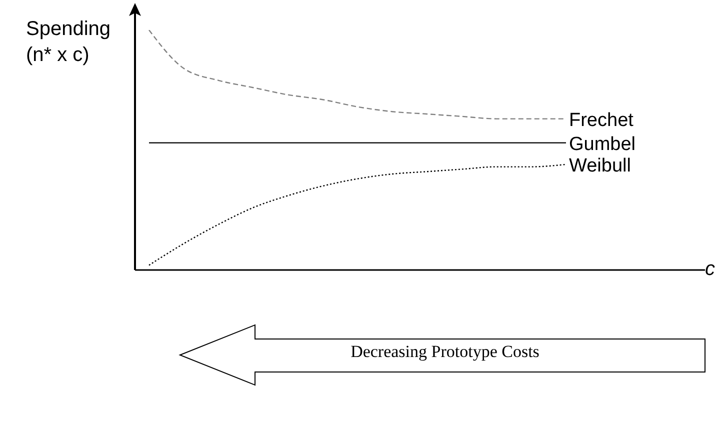 Image resolution: width=721 pixels, height=428 pixels. I want to click on y-axis-title: Spending (n* x c), so click(69, 42).